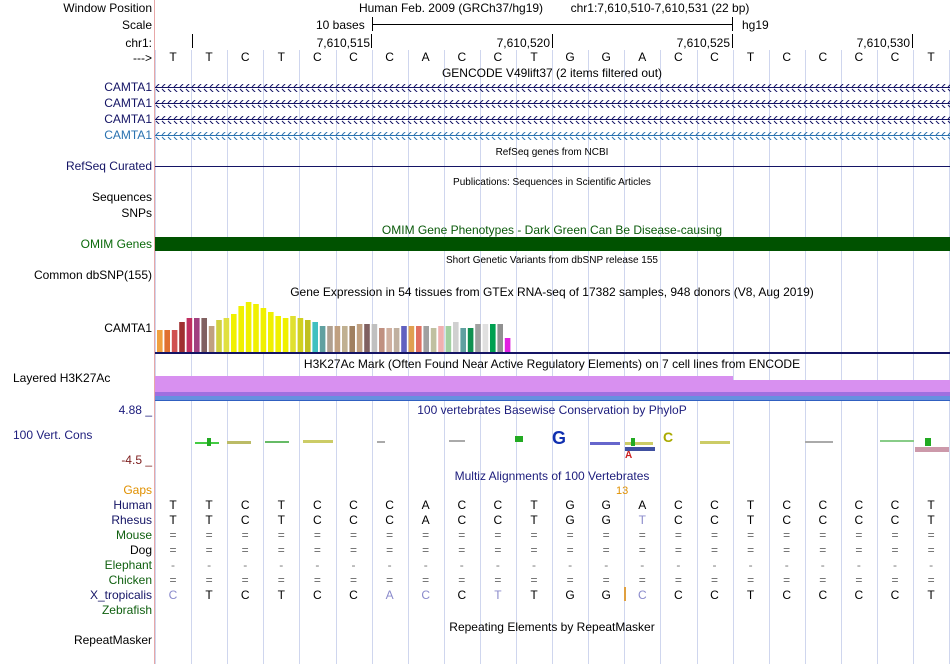  What do you see at coordinates (552, 166) in the screenshot?
I see `refseq-line` at bounding box center [552, 166].